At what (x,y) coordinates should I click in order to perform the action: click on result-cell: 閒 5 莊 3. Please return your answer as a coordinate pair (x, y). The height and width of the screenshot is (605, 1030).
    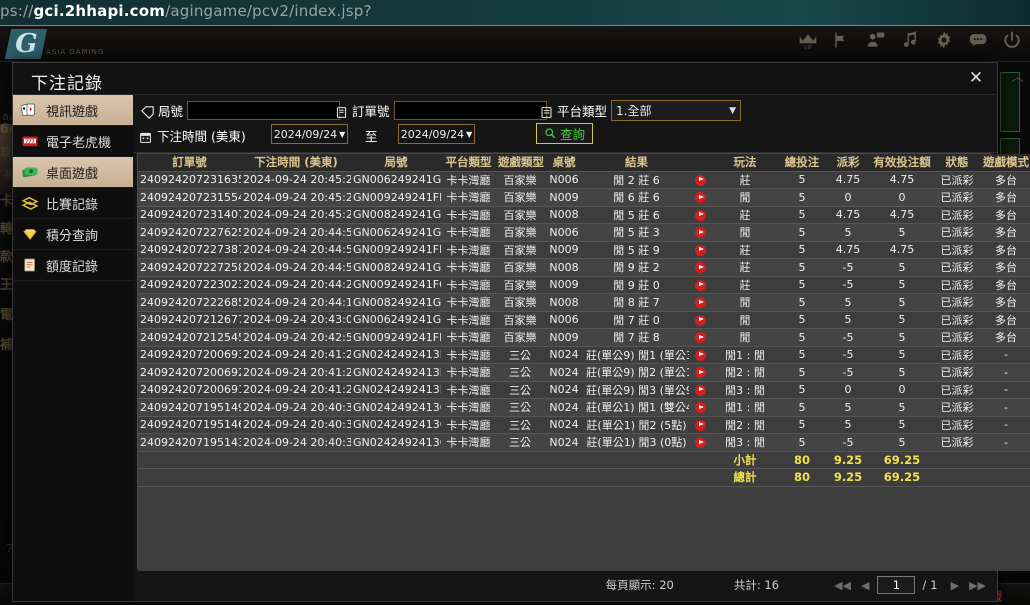
    Looking at the image, I should click on (636, 232).